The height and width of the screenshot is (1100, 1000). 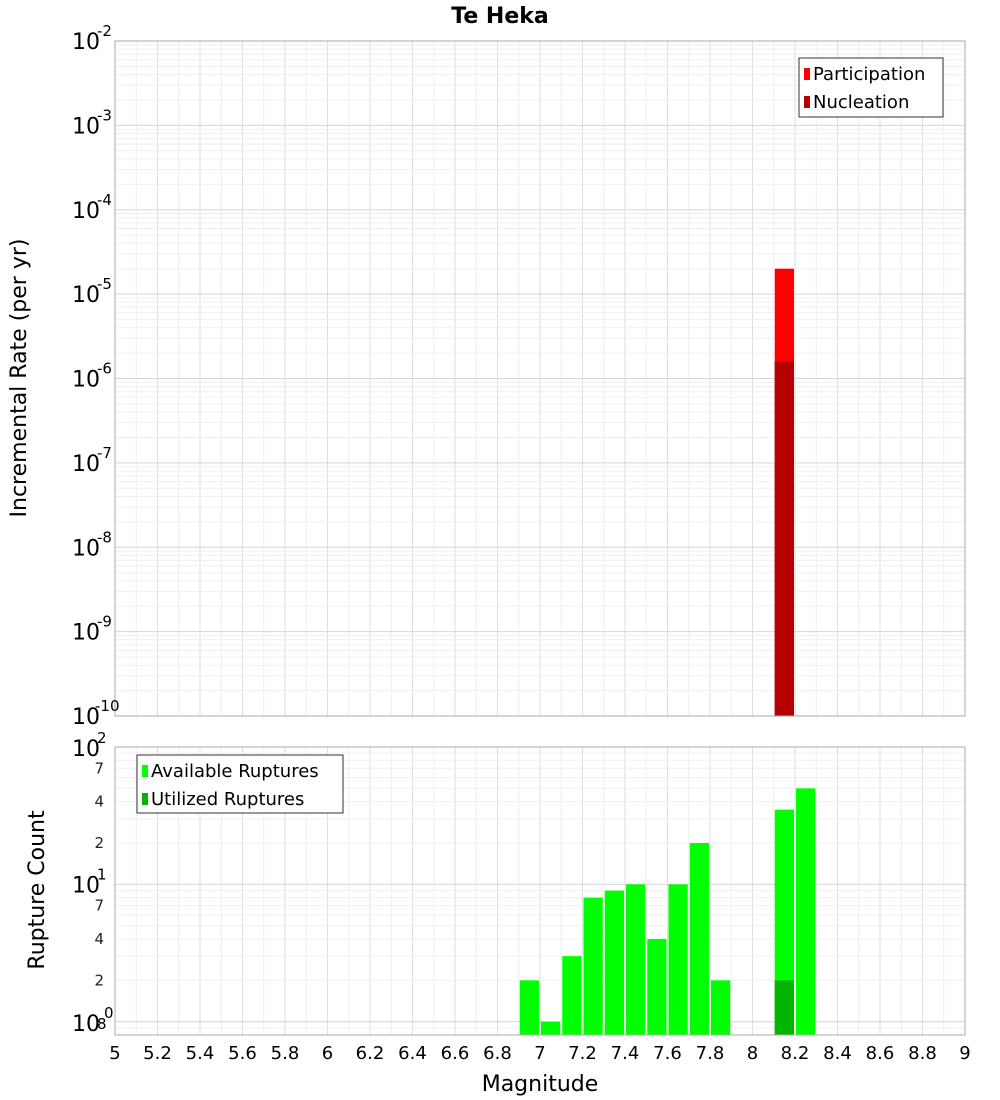 What do you see at coordinates (200, 1053) in the screenshot?
I see `x-tick-label: 5.4` at bounding box center [200, 1053].